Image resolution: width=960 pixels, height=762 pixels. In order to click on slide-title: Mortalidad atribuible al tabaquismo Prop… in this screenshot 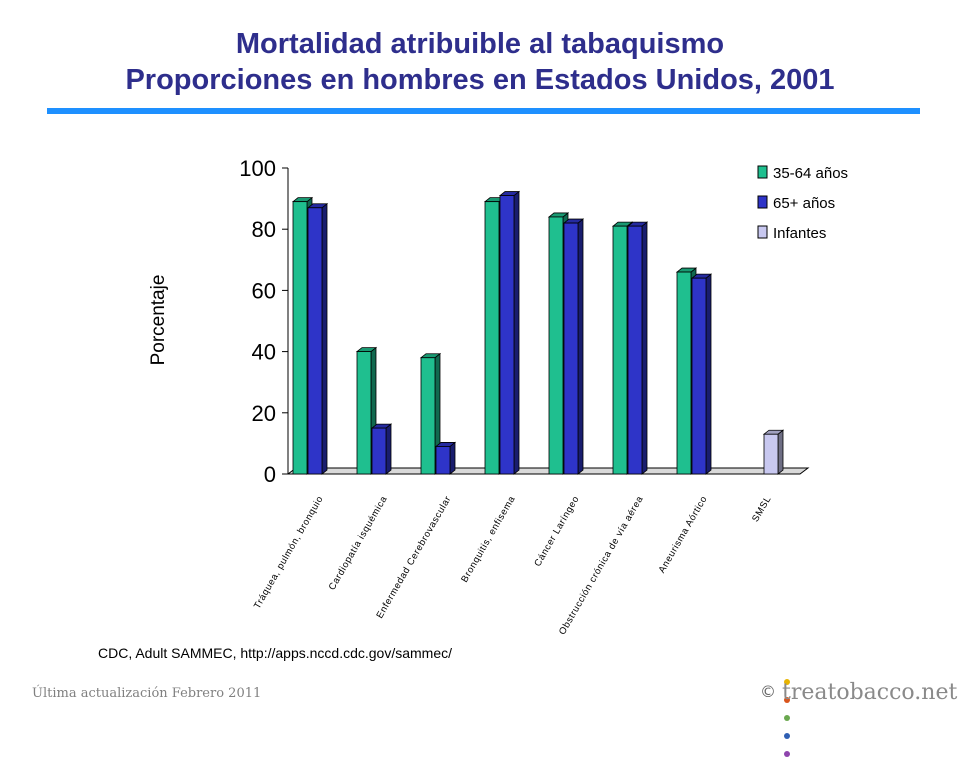, I will do `click(480, 62)`.